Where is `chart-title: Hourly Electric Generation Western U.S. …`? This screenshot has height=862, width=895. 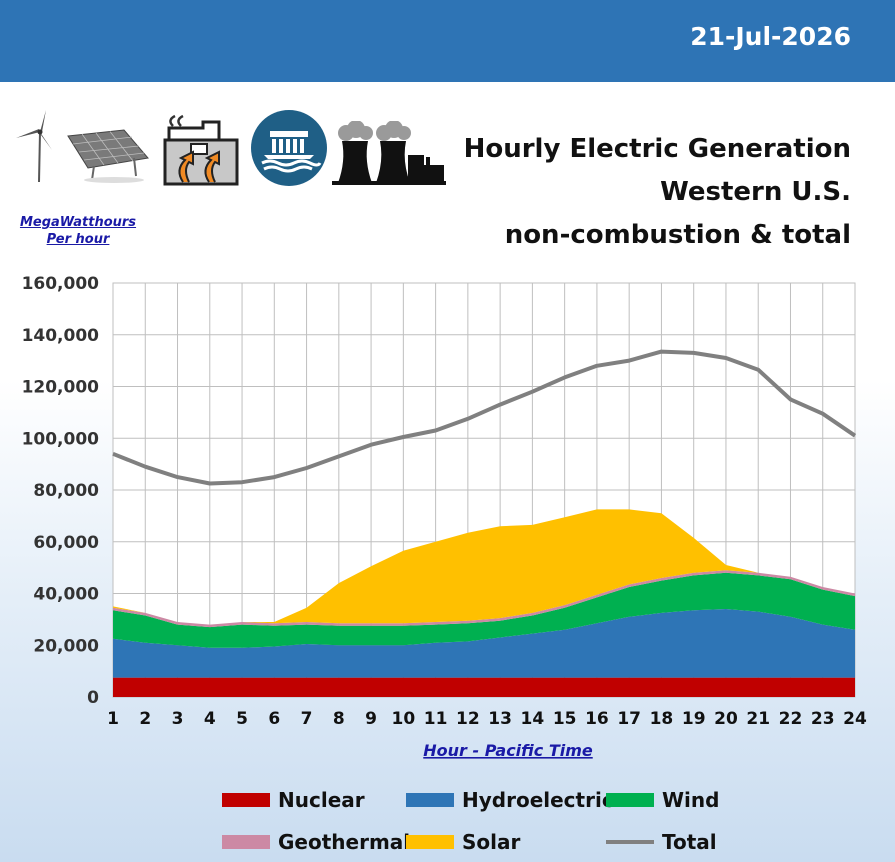
chart-title: Hourly Electric Generation Western U.S. … is located at coordinates (657, 192).